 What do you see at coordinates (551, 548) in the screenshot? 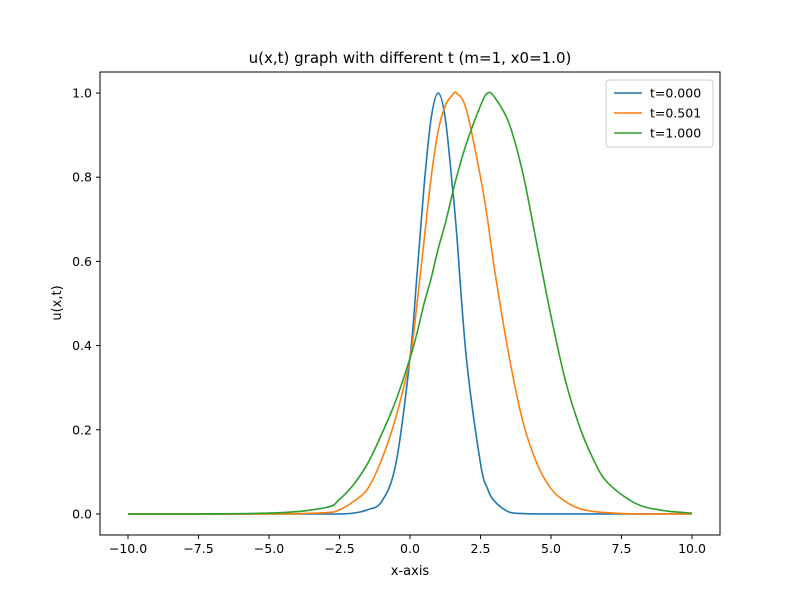
I see `x-tick-label: 5.0` at bounding box center [551, 548].